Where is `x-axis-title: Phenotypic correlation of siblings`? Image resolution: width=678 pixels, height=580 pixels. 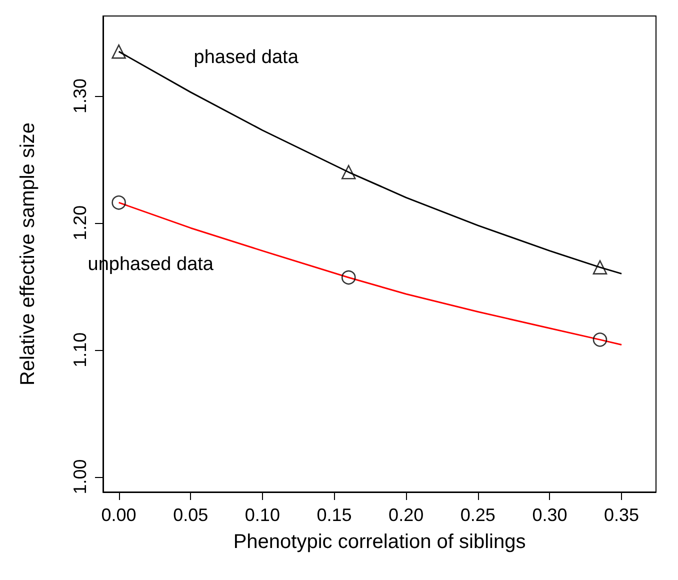
x-axis-title: Phenotypic correlation of siblings is located at coordinates (379, 542).